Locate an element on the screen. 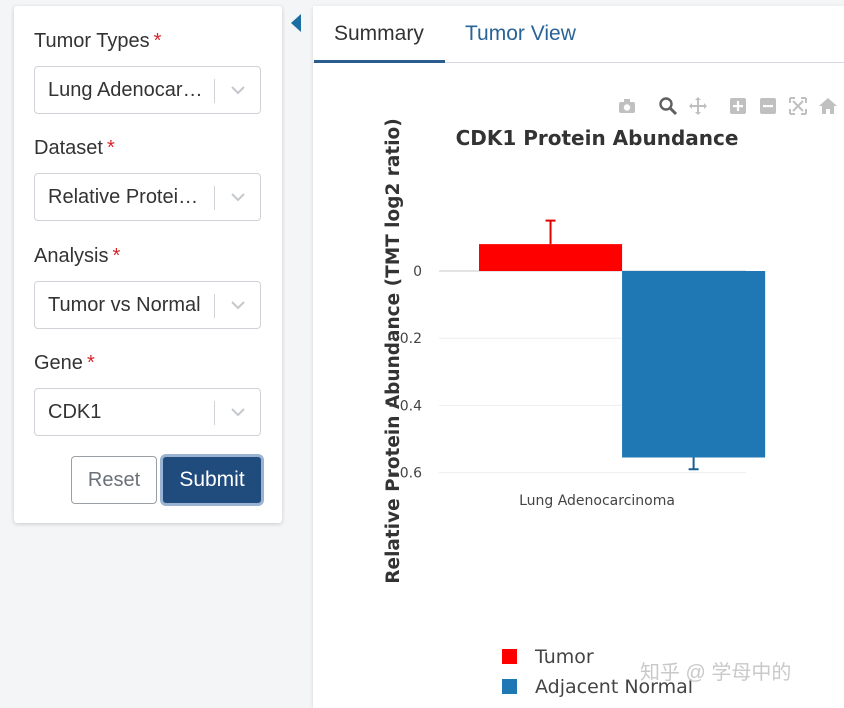 Image resolution: width=844 pixels, height=708 pixels. analysis-select: Tumor vs Normal is located at coordinates (147, 305).